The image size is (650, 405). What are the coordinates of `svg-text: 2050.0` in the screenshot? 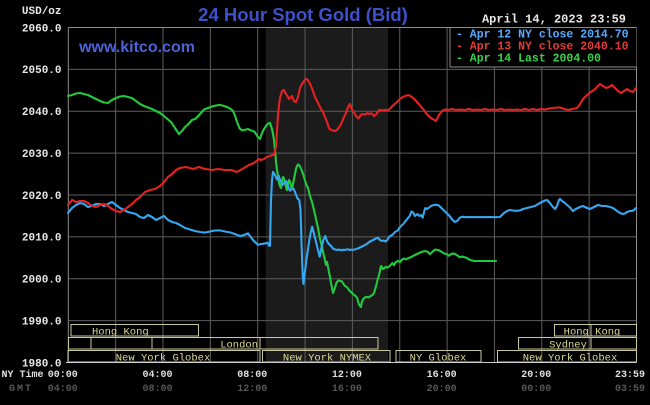 It's located at (42, 71).